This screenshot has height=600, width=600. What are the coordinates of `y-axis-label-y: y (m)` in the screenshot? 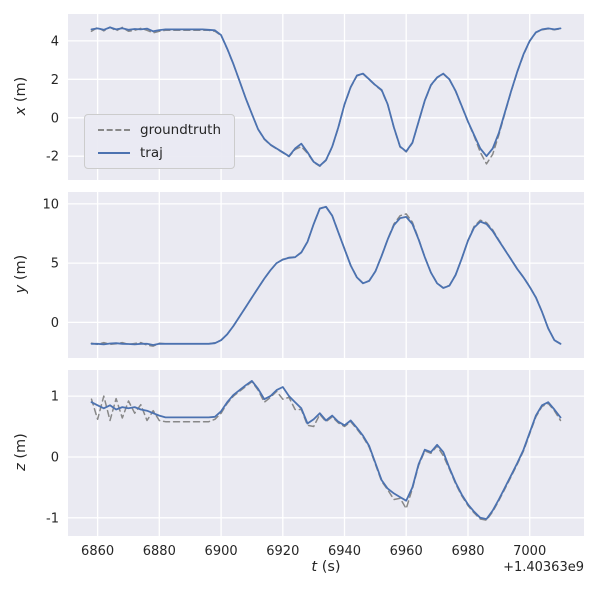 It's located at (21, 274).